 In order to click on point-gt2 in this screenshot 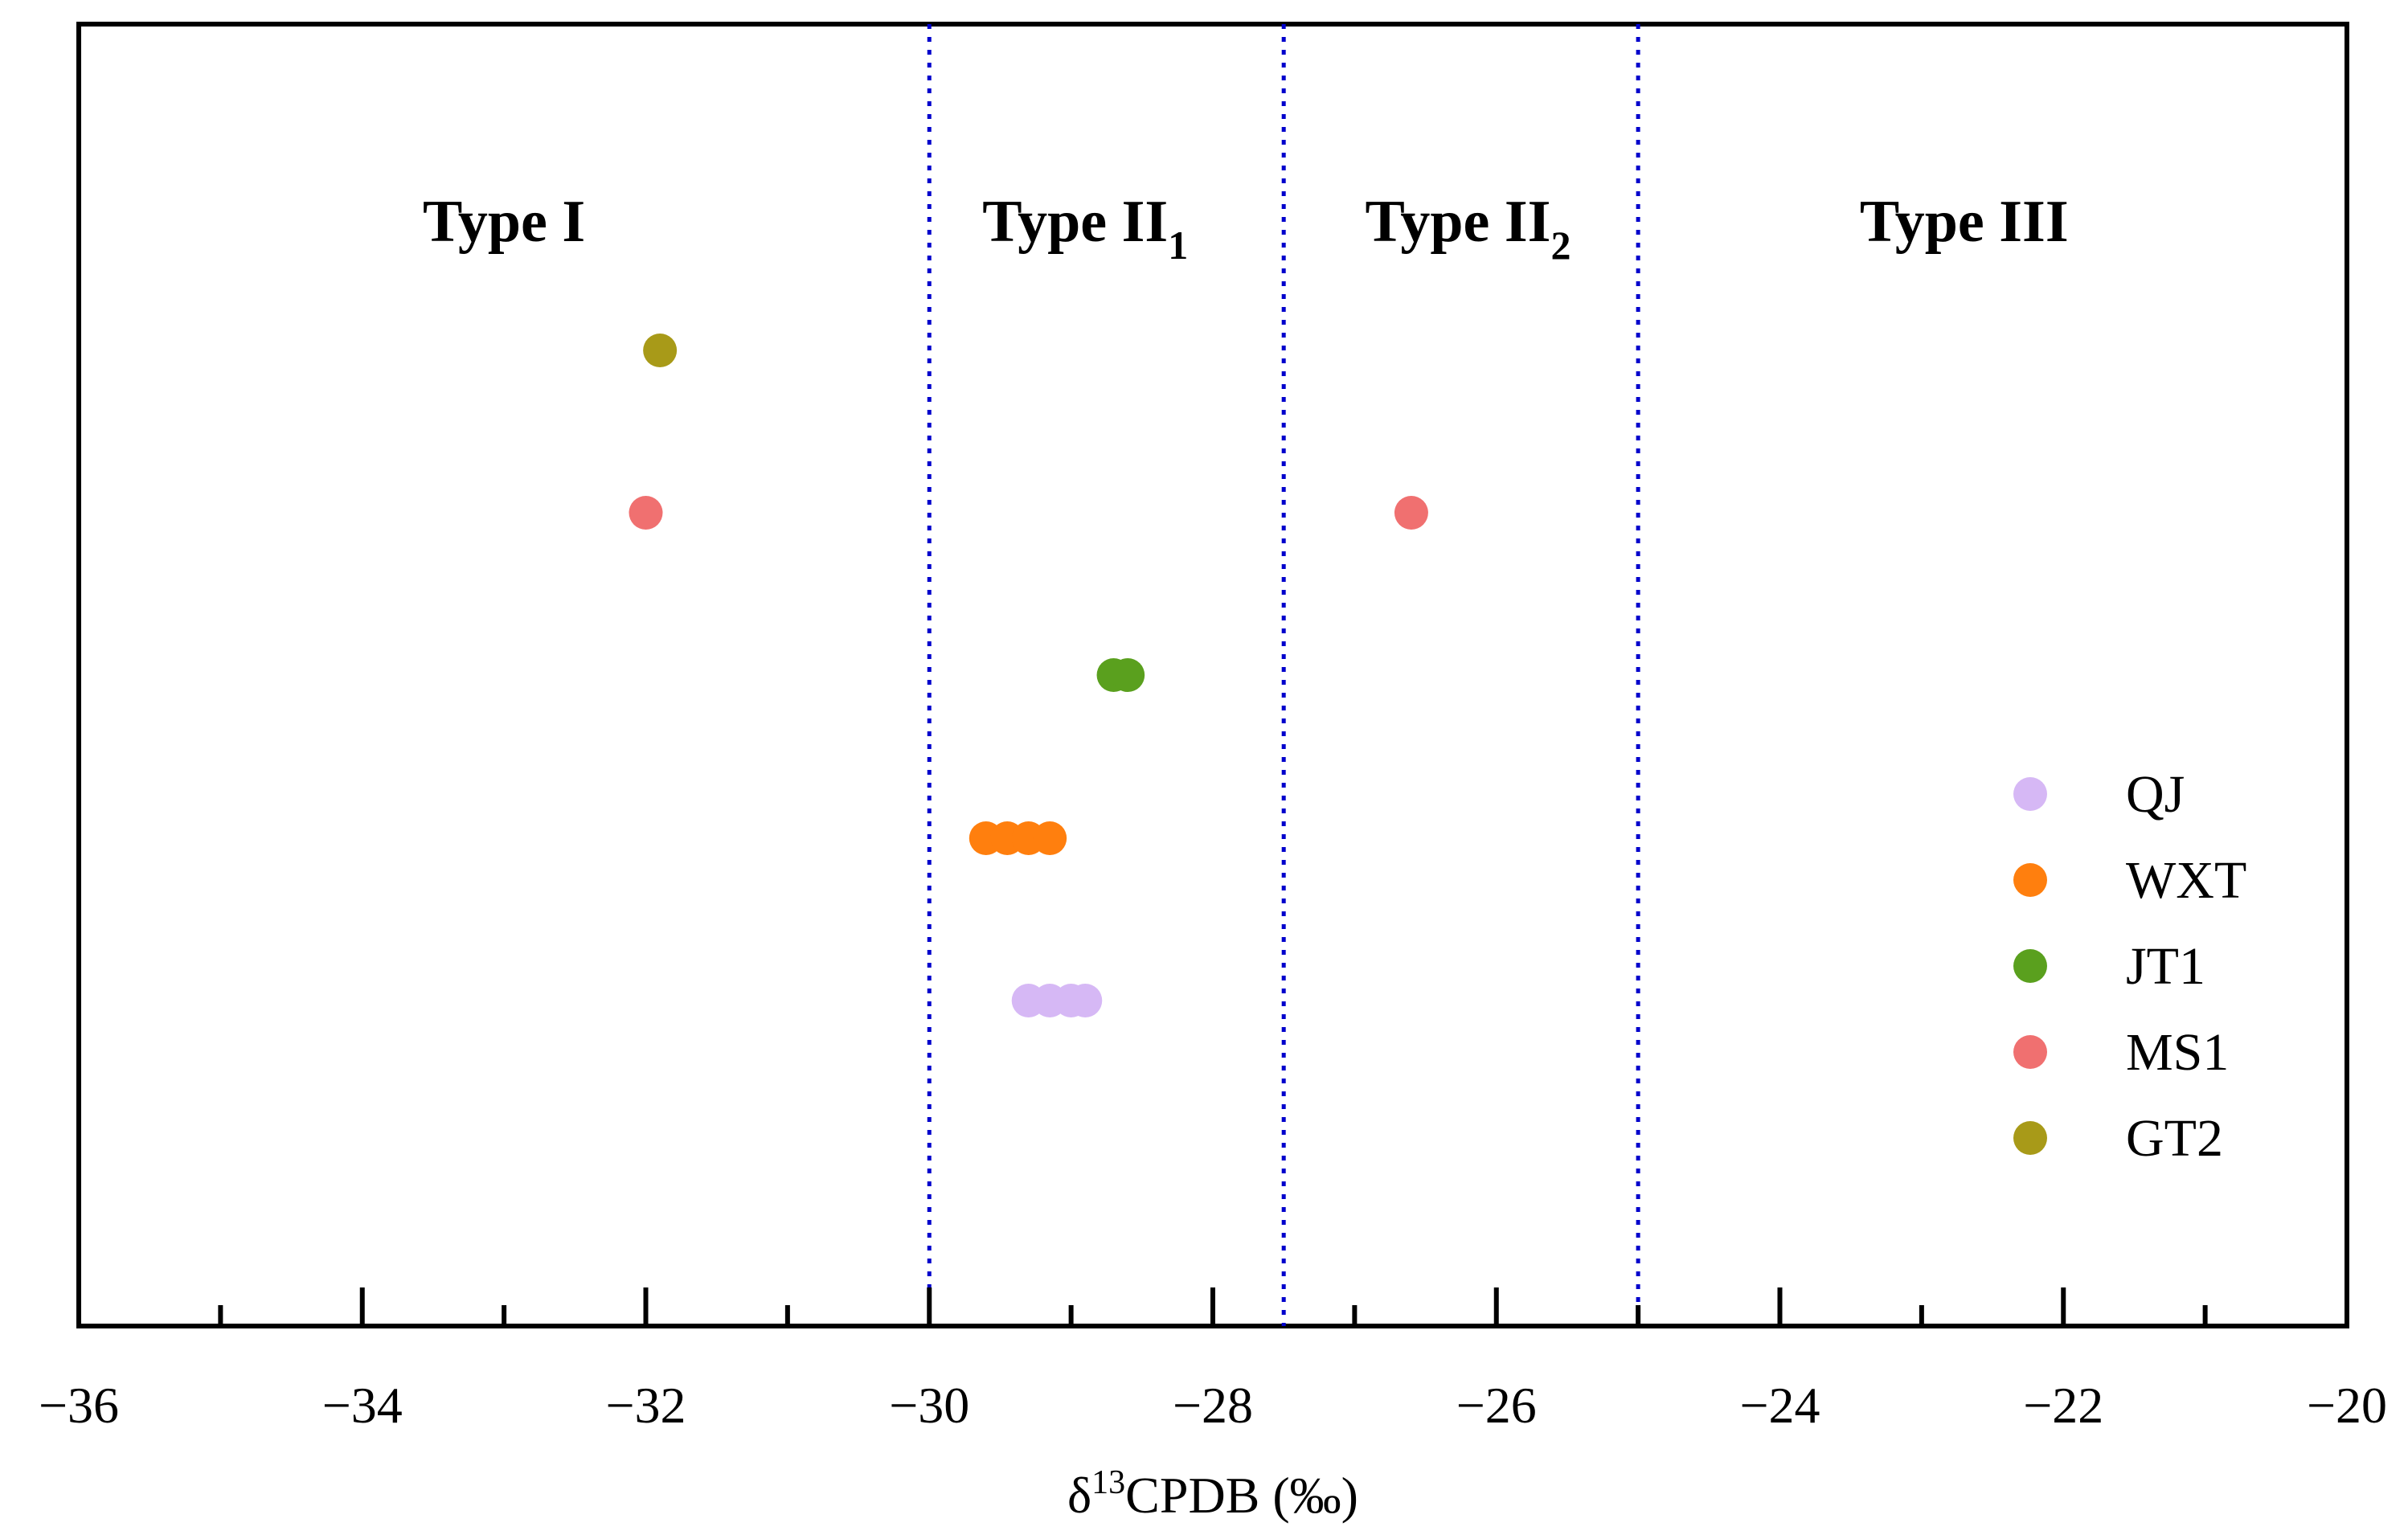, I will do `click(660, 350)`.